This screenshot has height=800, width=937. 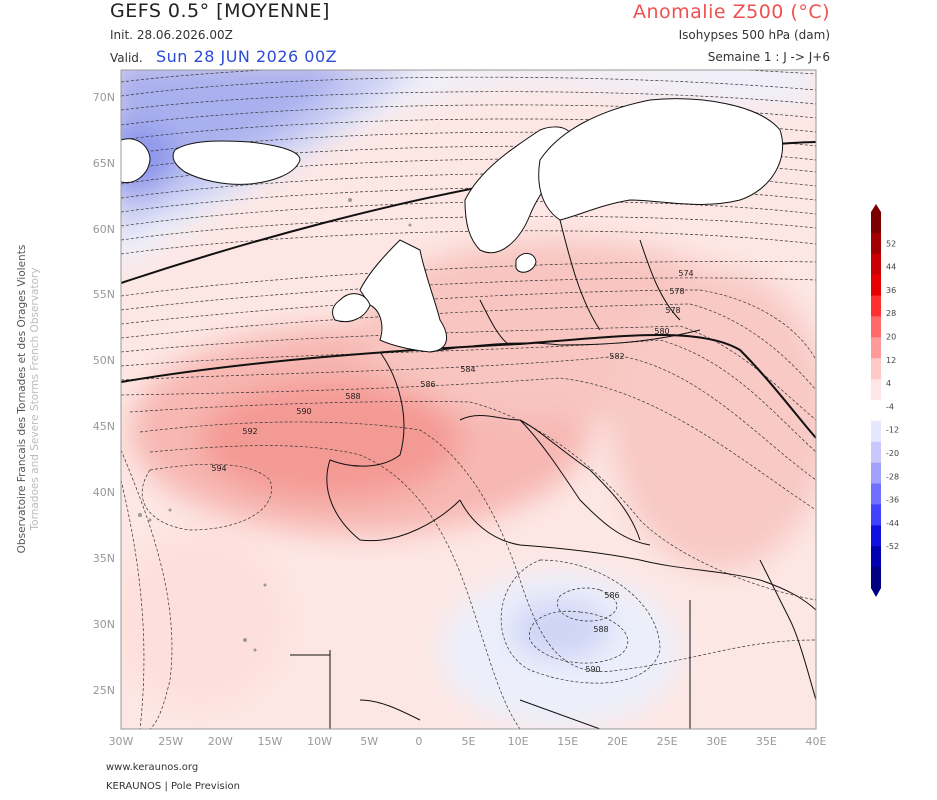 I want to click on lon-label: 0, so click(x=418, y=741).